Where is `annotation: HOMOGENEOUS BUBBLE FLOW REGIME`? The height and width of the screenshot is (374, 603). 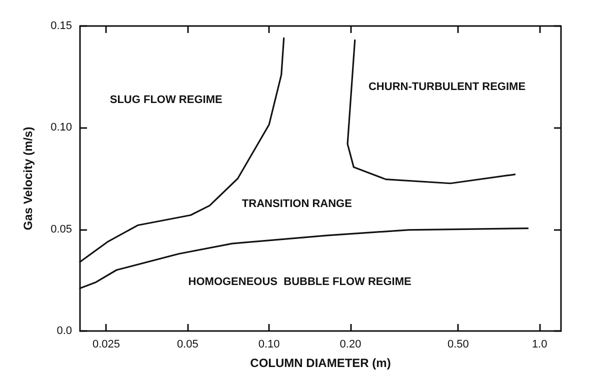
annotation: HOMOGENEOUS BUBBLE FLOW REGIME is located at coordinates (300, 282).